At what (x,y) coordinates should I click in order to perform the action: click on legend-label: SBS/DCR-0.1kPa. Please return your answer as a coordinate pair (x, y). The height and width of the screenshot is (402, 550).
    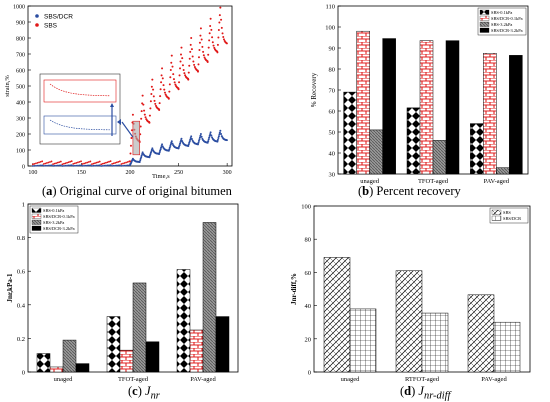
    Looking at the image, I should click on (59, 216).